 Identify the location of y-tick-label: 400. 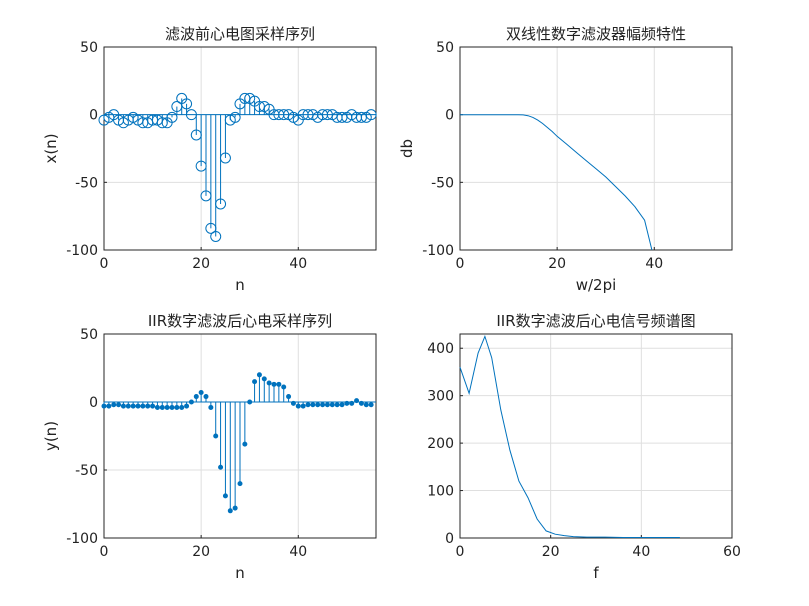
(440, 349).